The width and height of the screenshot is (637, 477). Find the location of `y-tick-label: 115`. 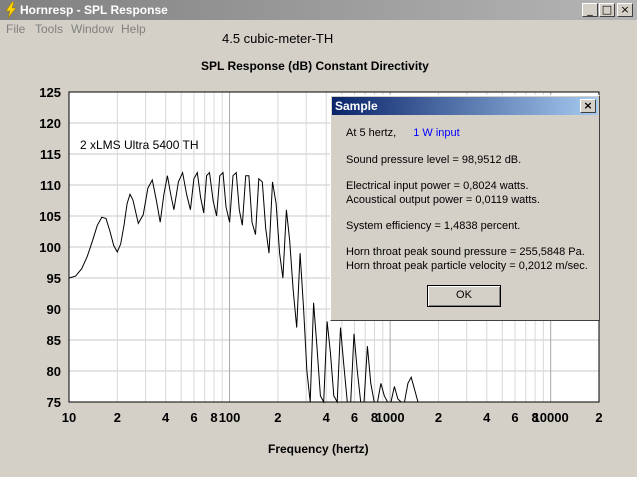

y-tick-label: 115 is located at coordinates (50, 154).